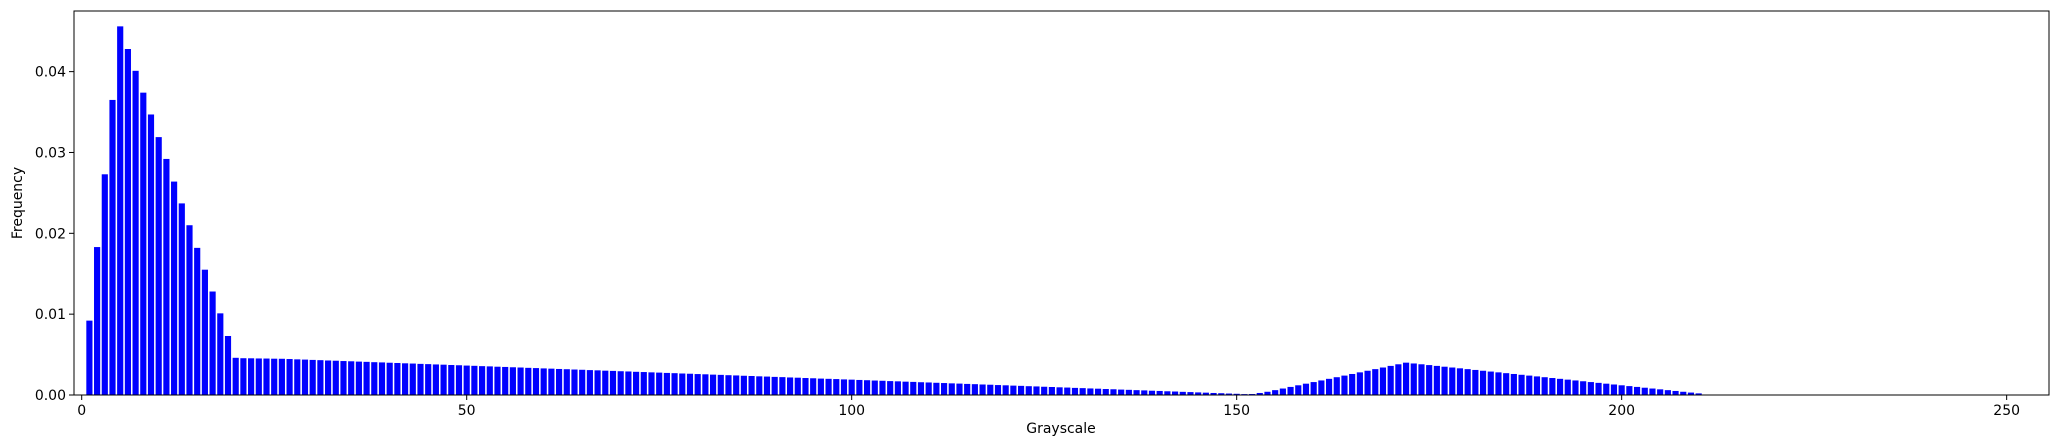 This screenshot has width=2064, height=448. What do you see at coordinates (1061, 429) in the screenshot?
I see `x-axis-label: Grayscale` at bounding box center [1061, 429].